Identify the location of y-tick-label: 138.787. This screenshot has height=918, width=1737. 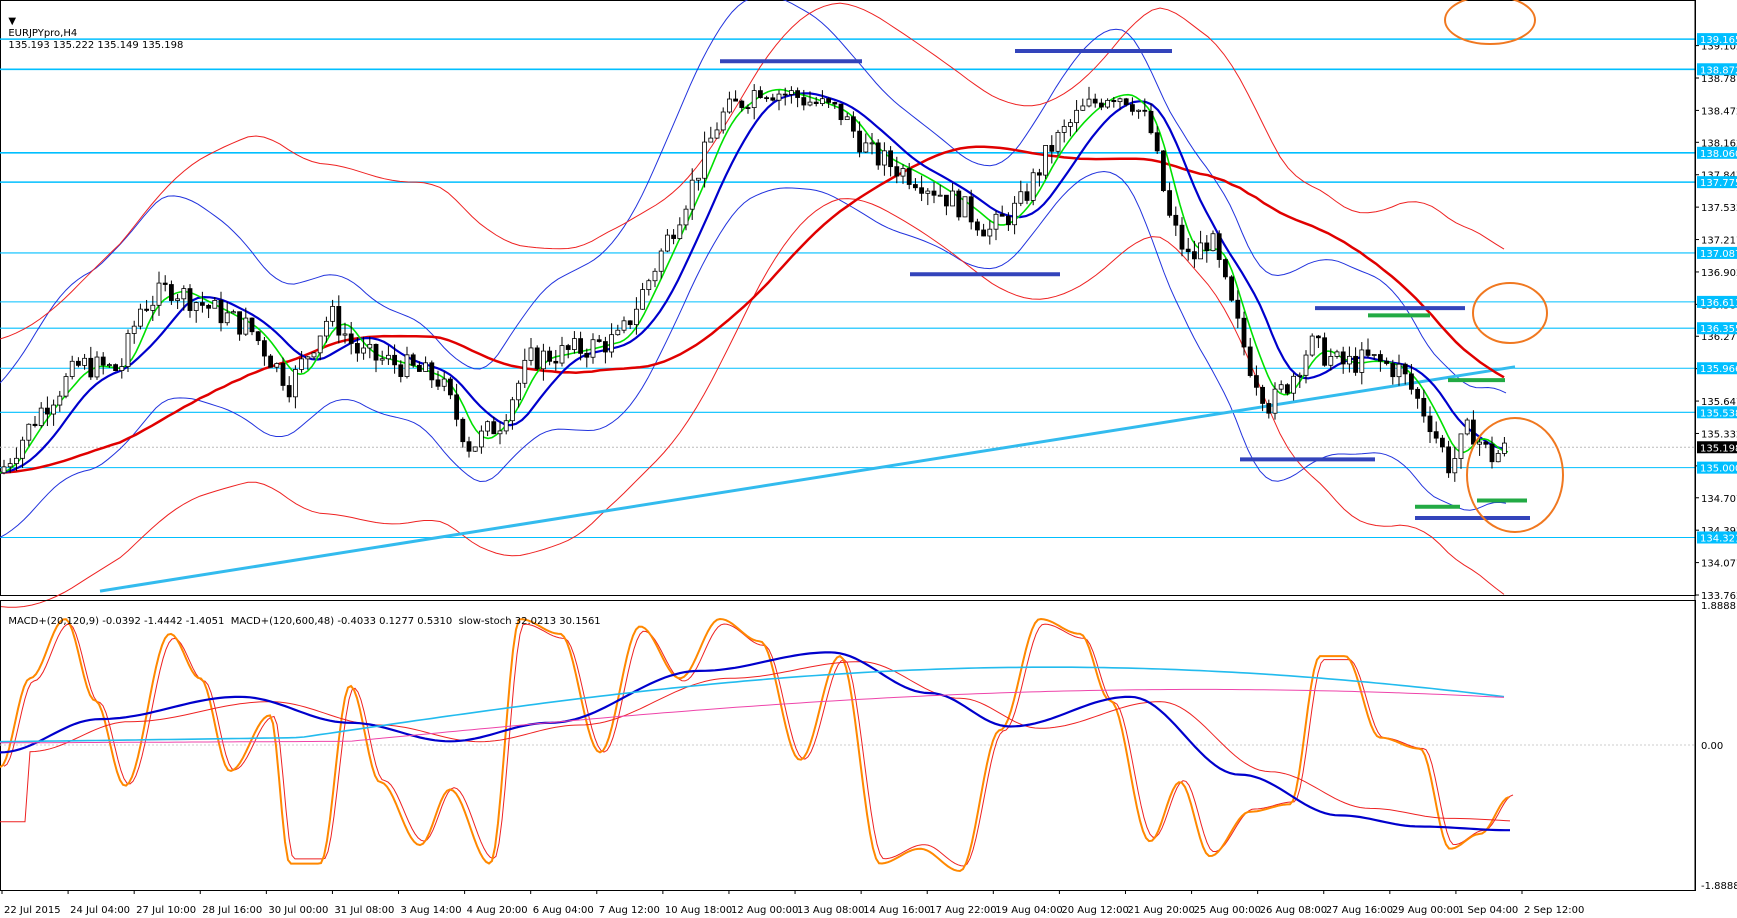
(1719, 79).